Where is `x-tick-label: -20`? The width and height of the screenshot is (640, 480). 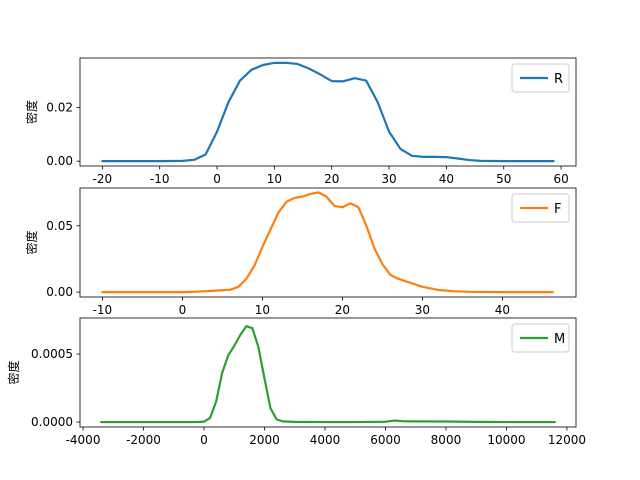 x-tick-label: -20 is located at coordinates (103, 179).